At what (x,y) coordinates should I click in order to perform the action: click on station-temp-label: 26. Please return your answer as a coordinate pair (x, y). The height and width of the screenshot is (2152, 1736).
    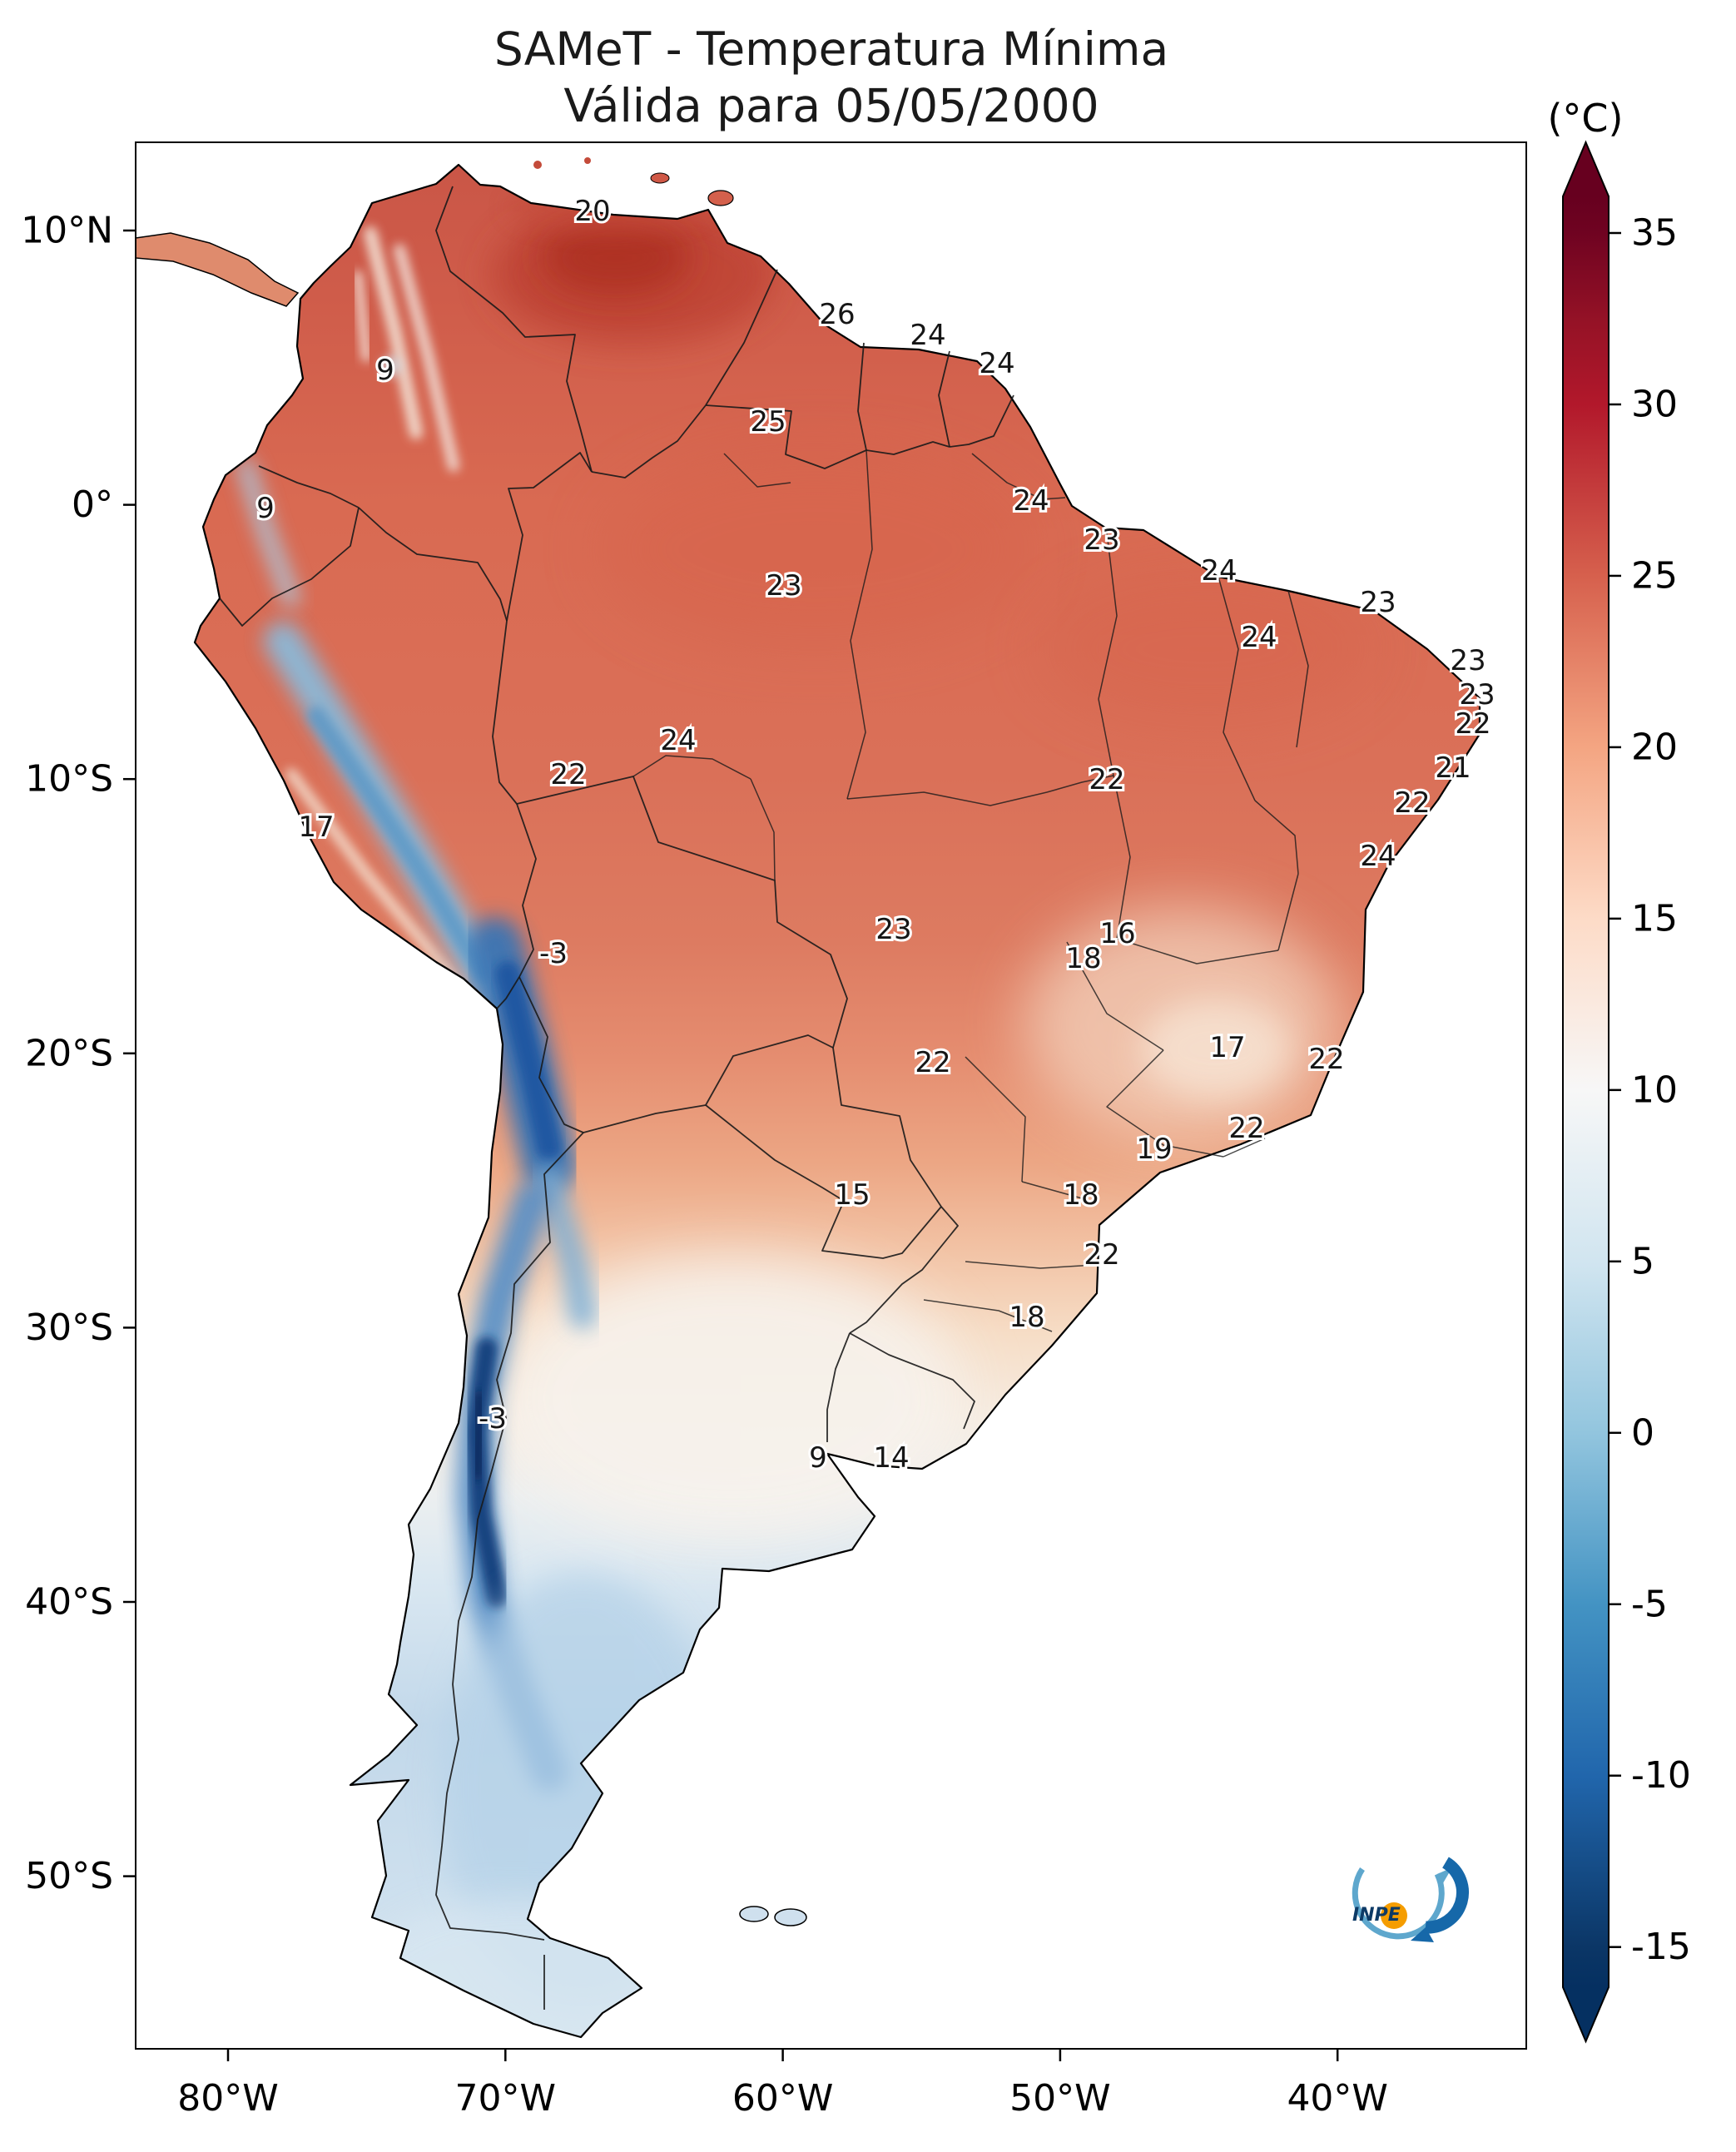
    Looking at the image, I should click on (837, 314).